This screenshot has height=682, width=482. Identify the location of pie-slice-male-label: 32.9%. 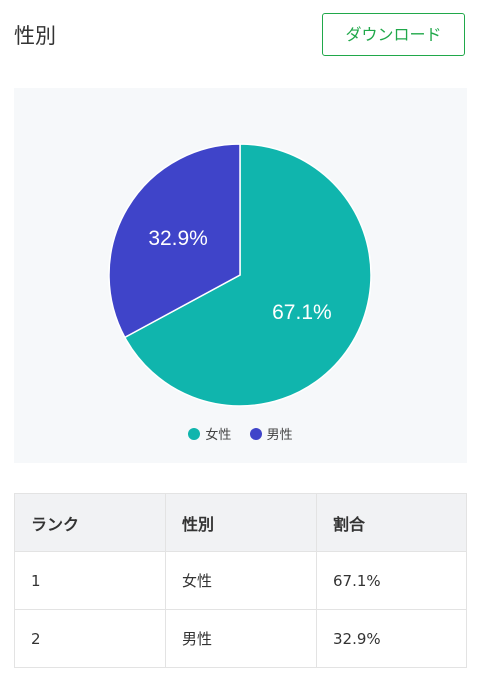
(178, 238).